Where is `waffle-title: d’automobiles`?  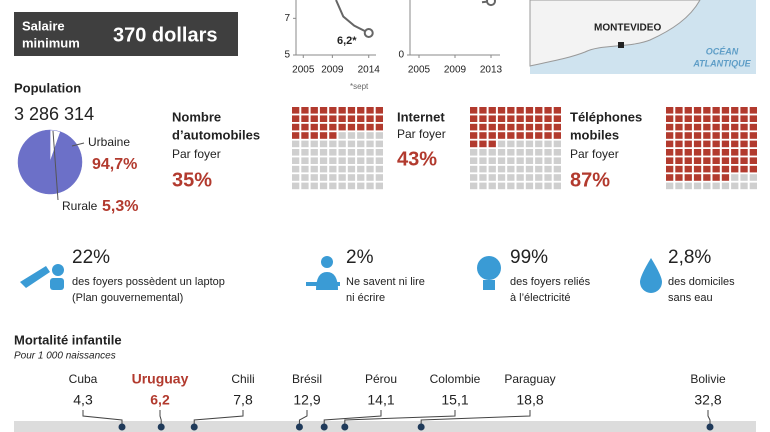
waffle-title: d’automobiles is located at coordinates (216, 134).